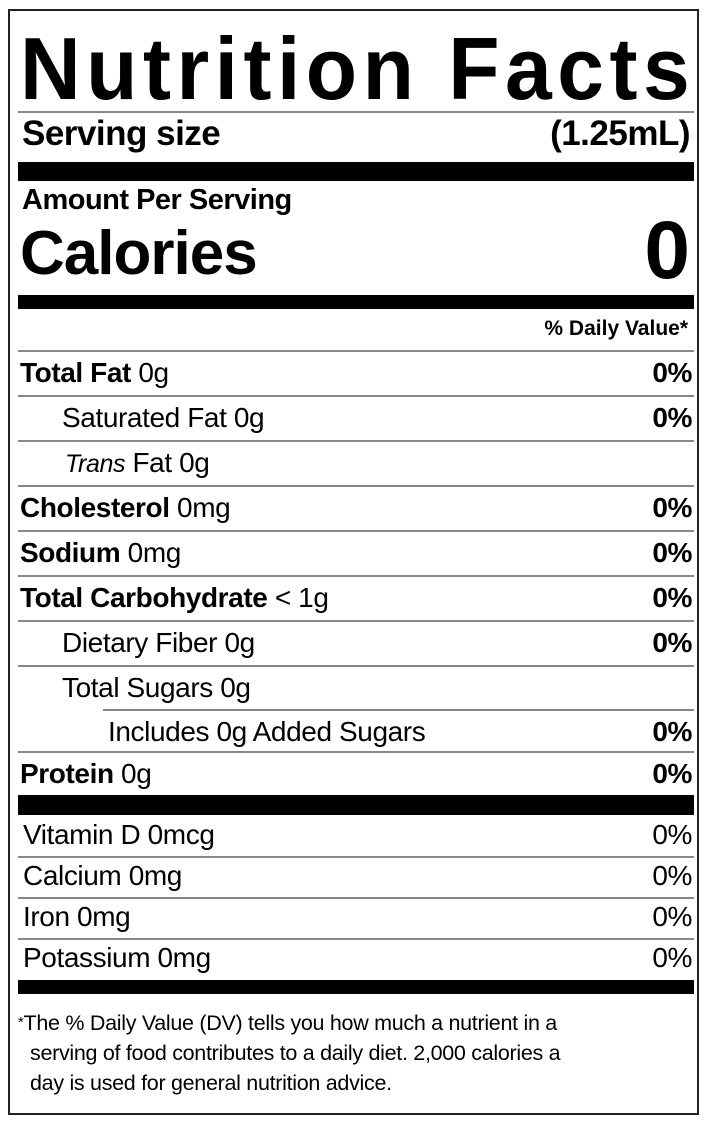 Image resolution: width=708 pixels, height=1126 pixels. I want to click on nutrient-row: Includes 0g Added Sugars 0%, so click(356, 732).